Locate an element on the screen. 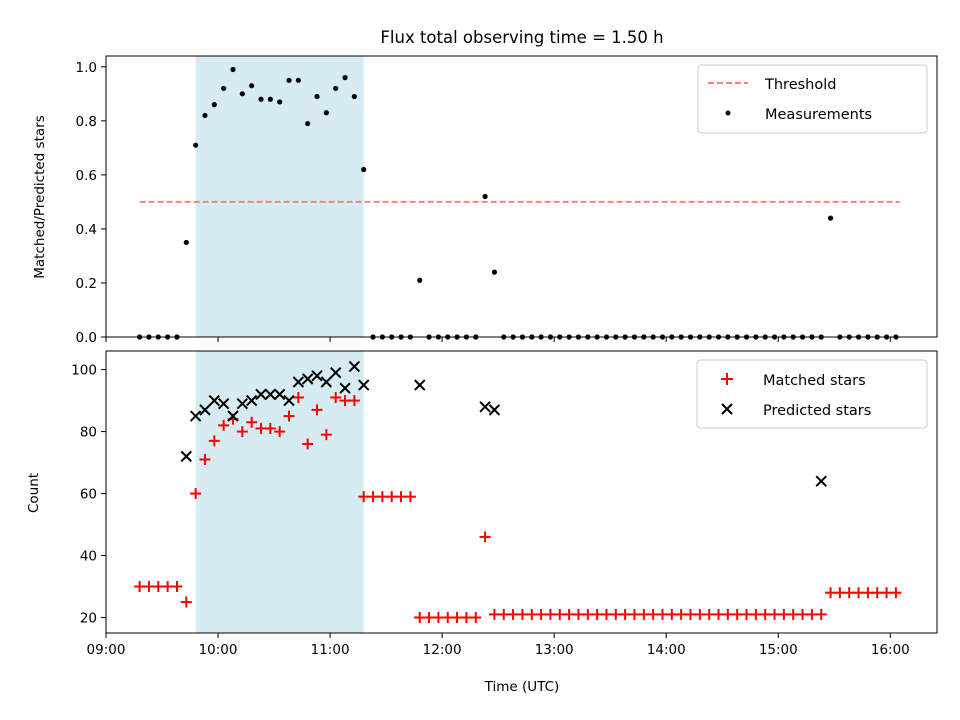 This screenshot has height=720, width=960. predicted-legend-label: Predicted stars is located at coordinates (817, 411).